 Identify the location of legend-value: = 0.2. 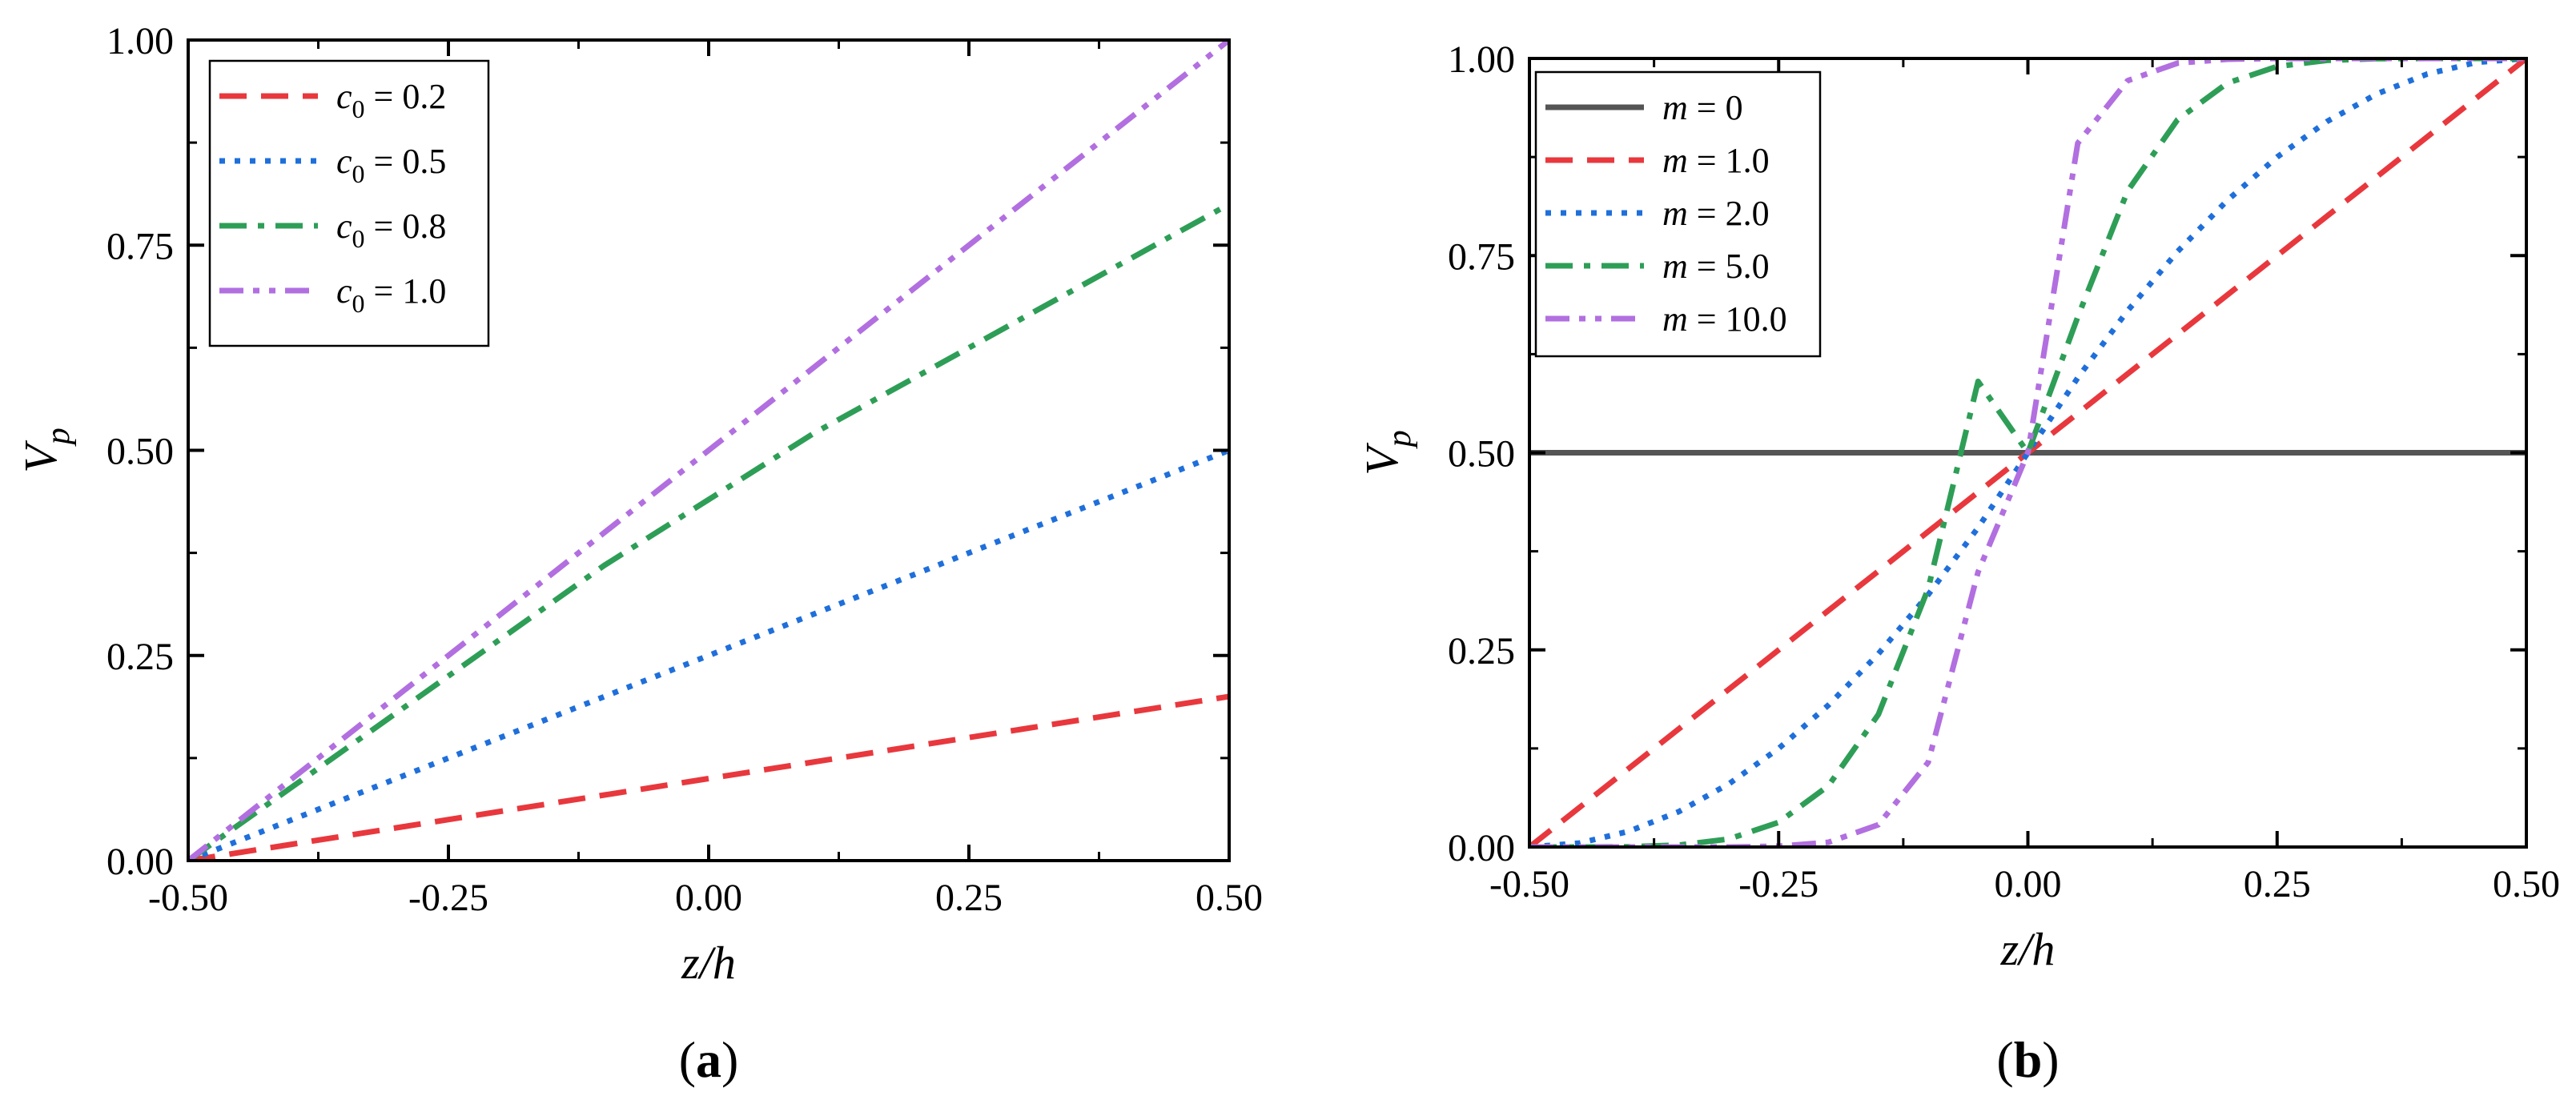
(406, 96).